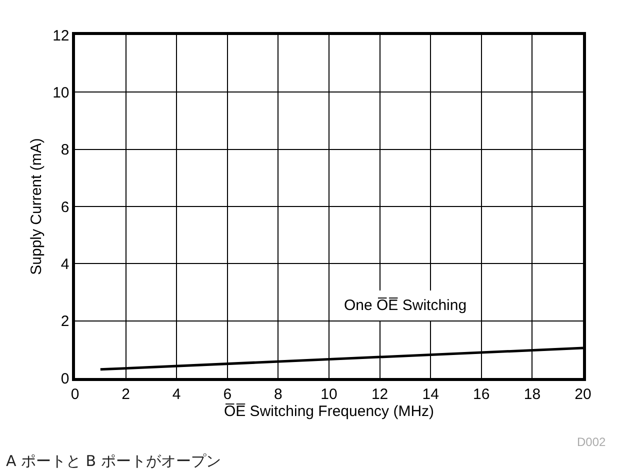 The width and height of the screenshot is (619, 472). Describe the element at coordinates (481, 394) in the screenshot. I see `x-tick-label: 16` at that location.